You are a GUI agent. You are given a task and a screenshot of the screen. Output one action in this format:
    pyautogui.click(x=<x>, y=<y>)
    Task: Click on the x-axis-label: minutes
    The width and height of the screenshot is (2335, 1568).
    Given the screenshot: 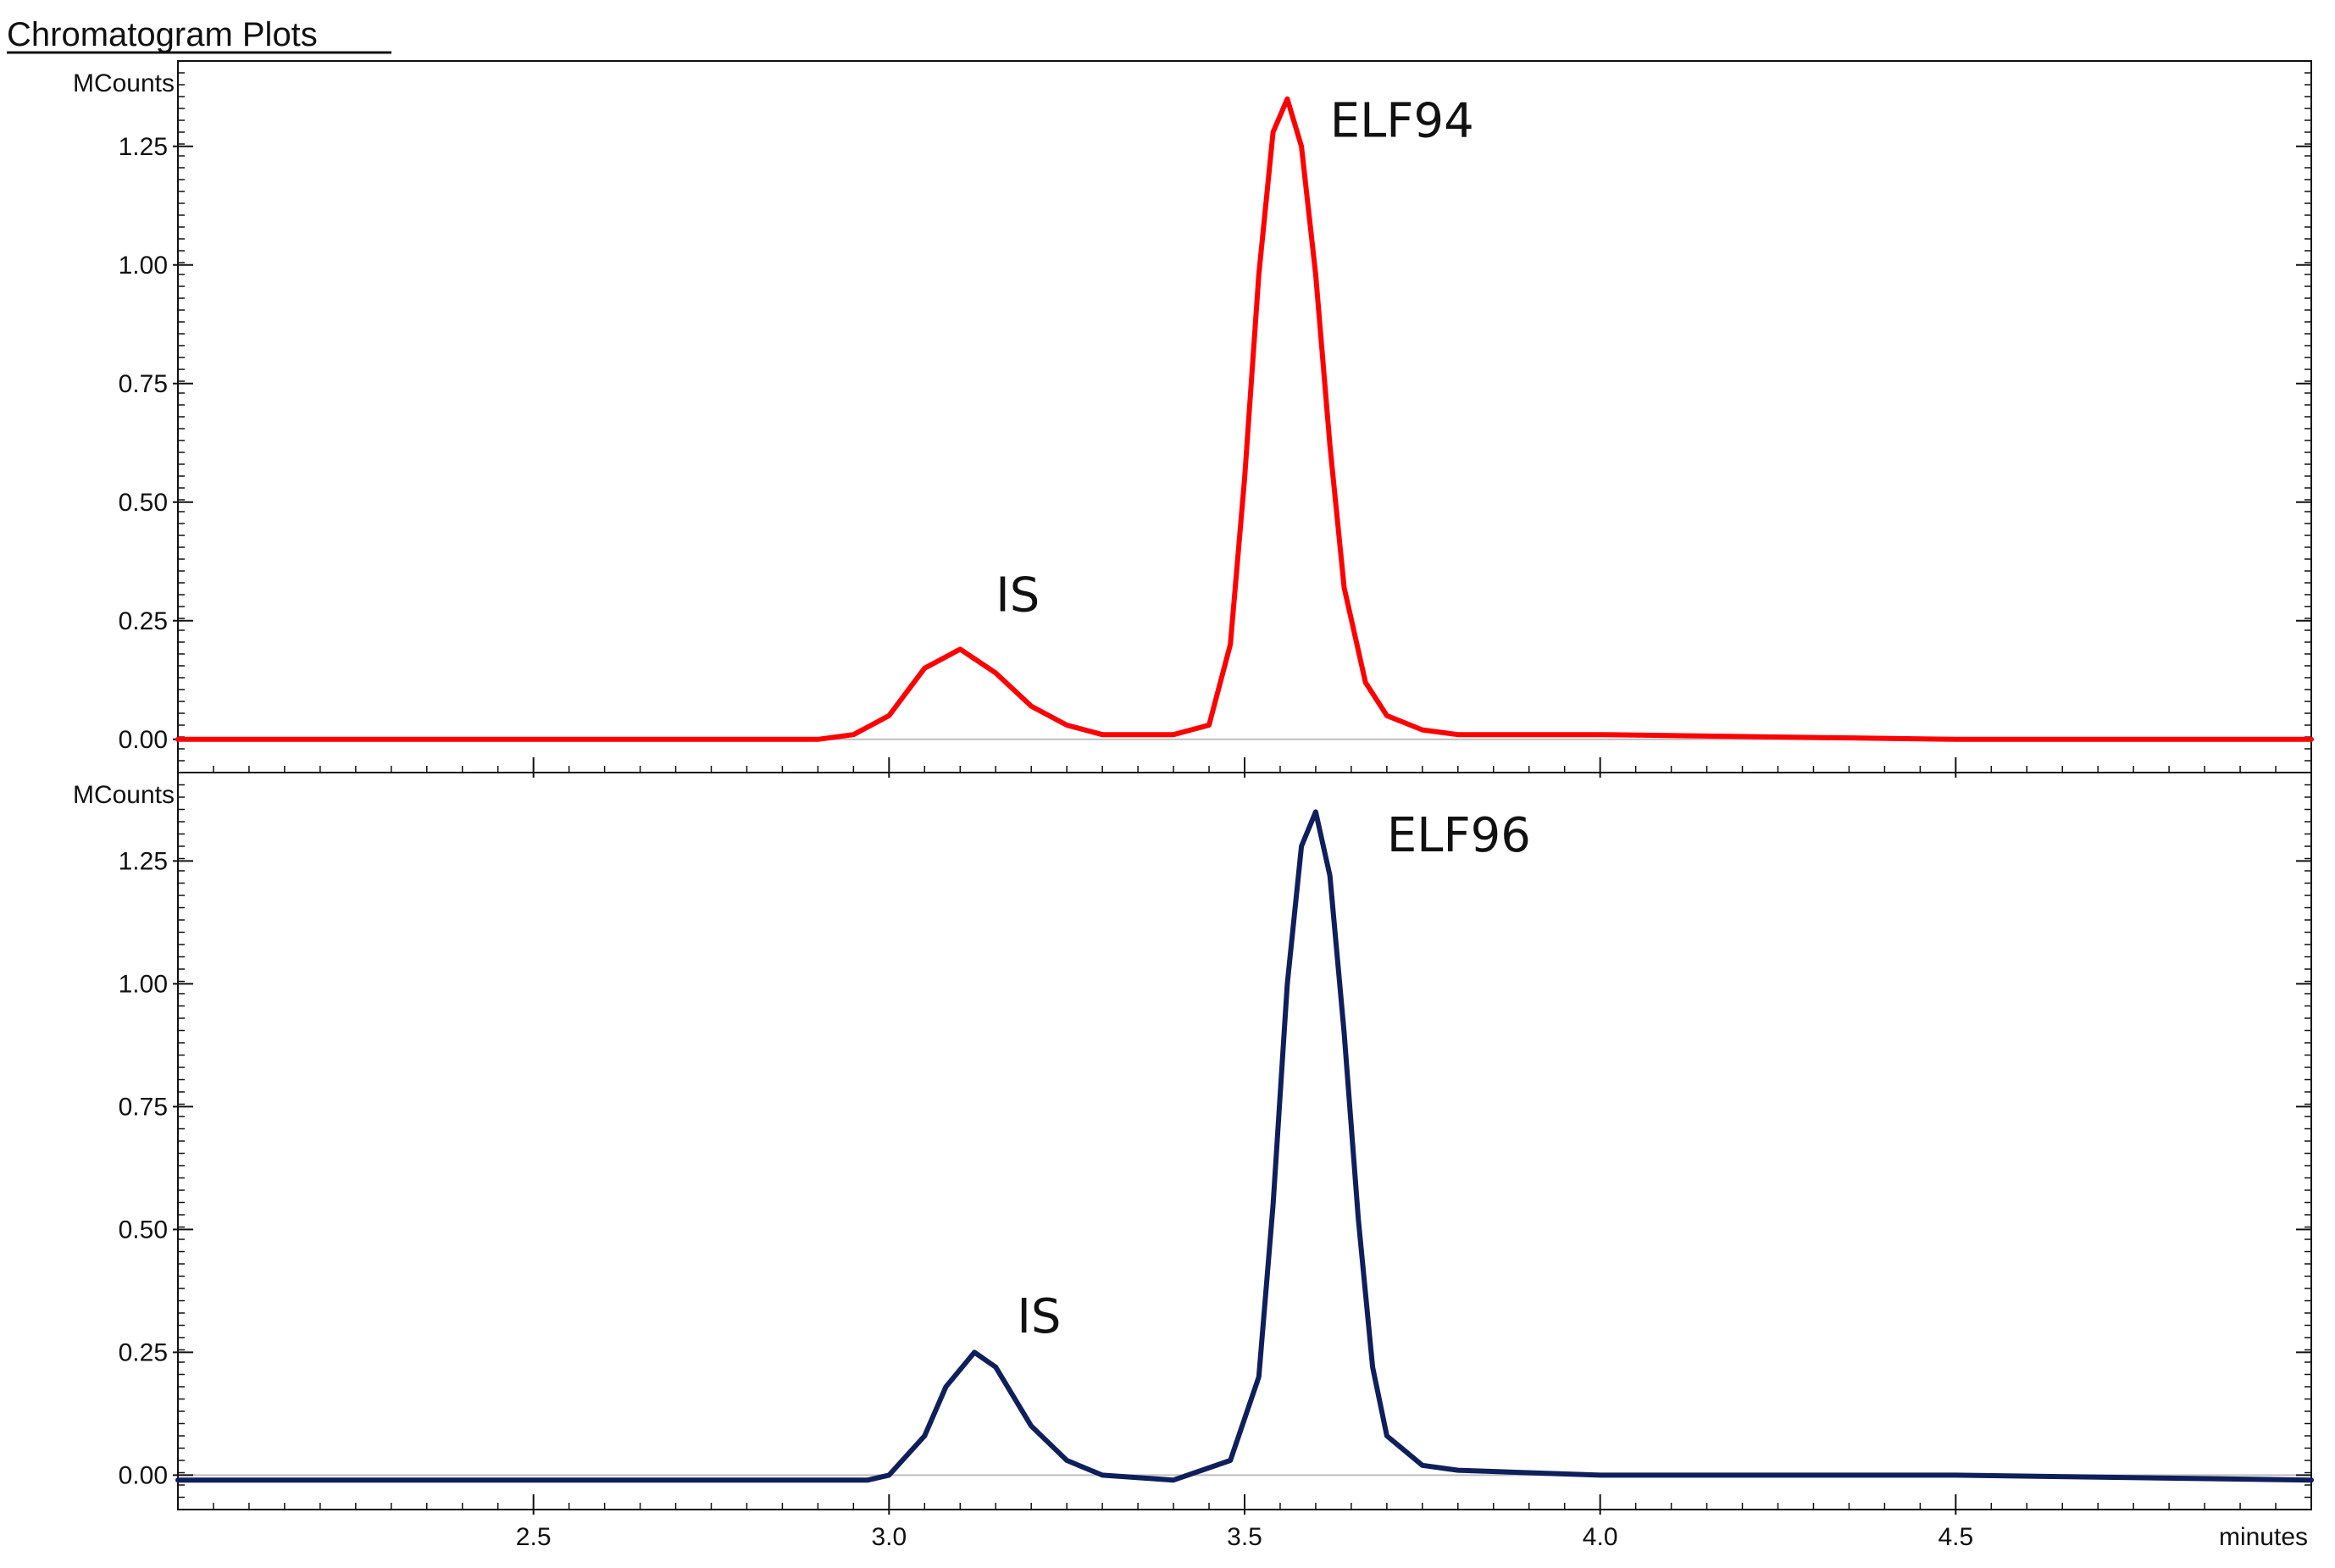 What is the action you would take?
    pyautogui.click(x=2263, y=1537)
    